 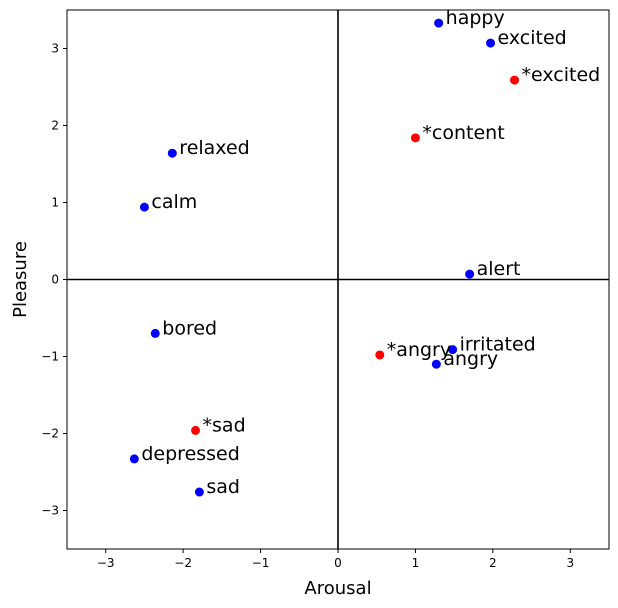 What do you see at coordinates (55, 49) in the screenshot?
I see `y-tick-label: 3` at bounding box center [55, 49].